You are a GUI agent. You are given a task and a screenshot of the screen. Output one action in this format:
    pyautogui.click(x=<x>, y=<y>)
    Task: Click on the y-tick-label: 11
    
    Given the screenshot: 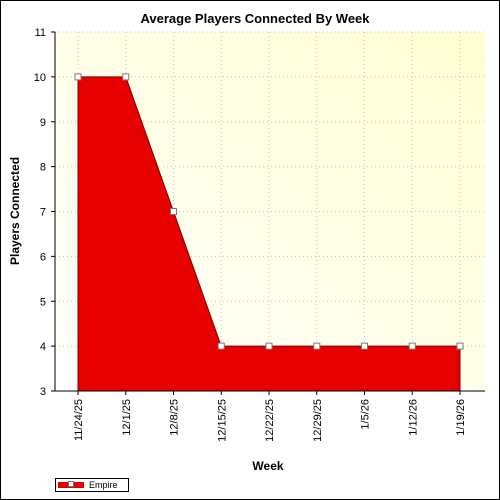 What is the action you would take?
    pyautogui.click(x=40, y=33)
    